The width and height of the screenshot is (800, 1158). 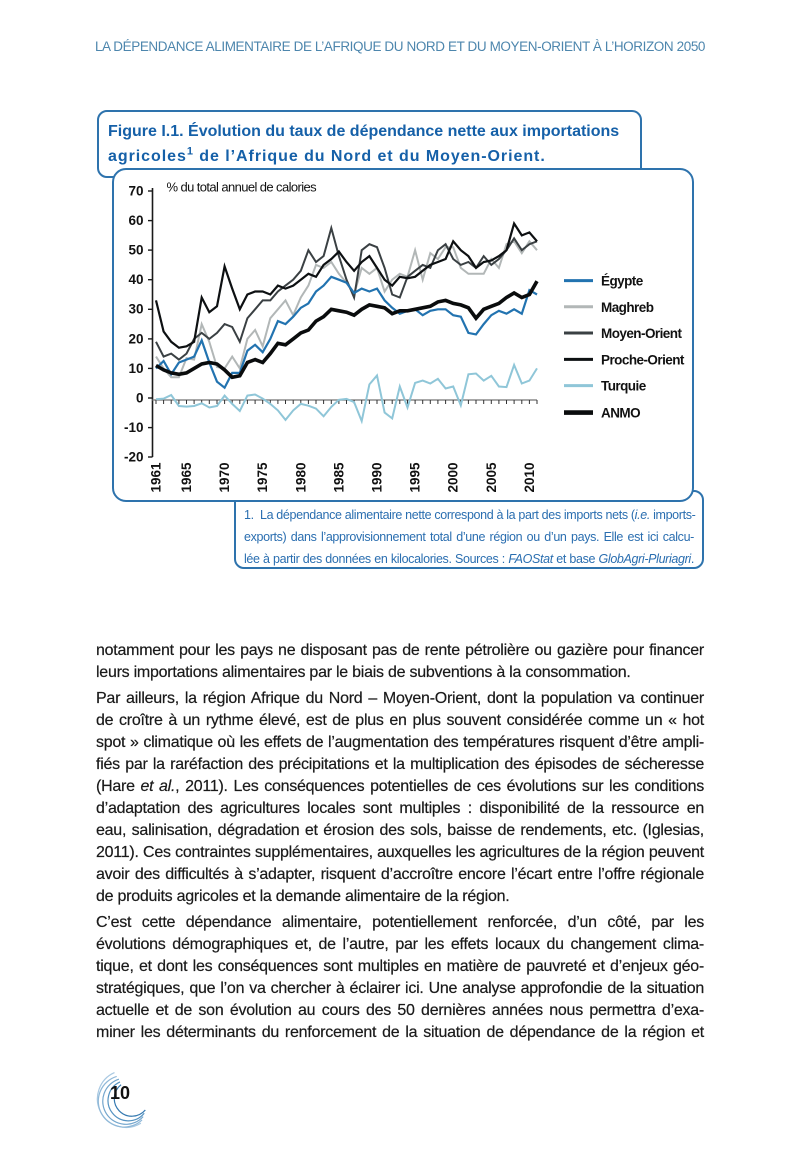 I want to click on svg-text: 50, so click(x=135, y=250).